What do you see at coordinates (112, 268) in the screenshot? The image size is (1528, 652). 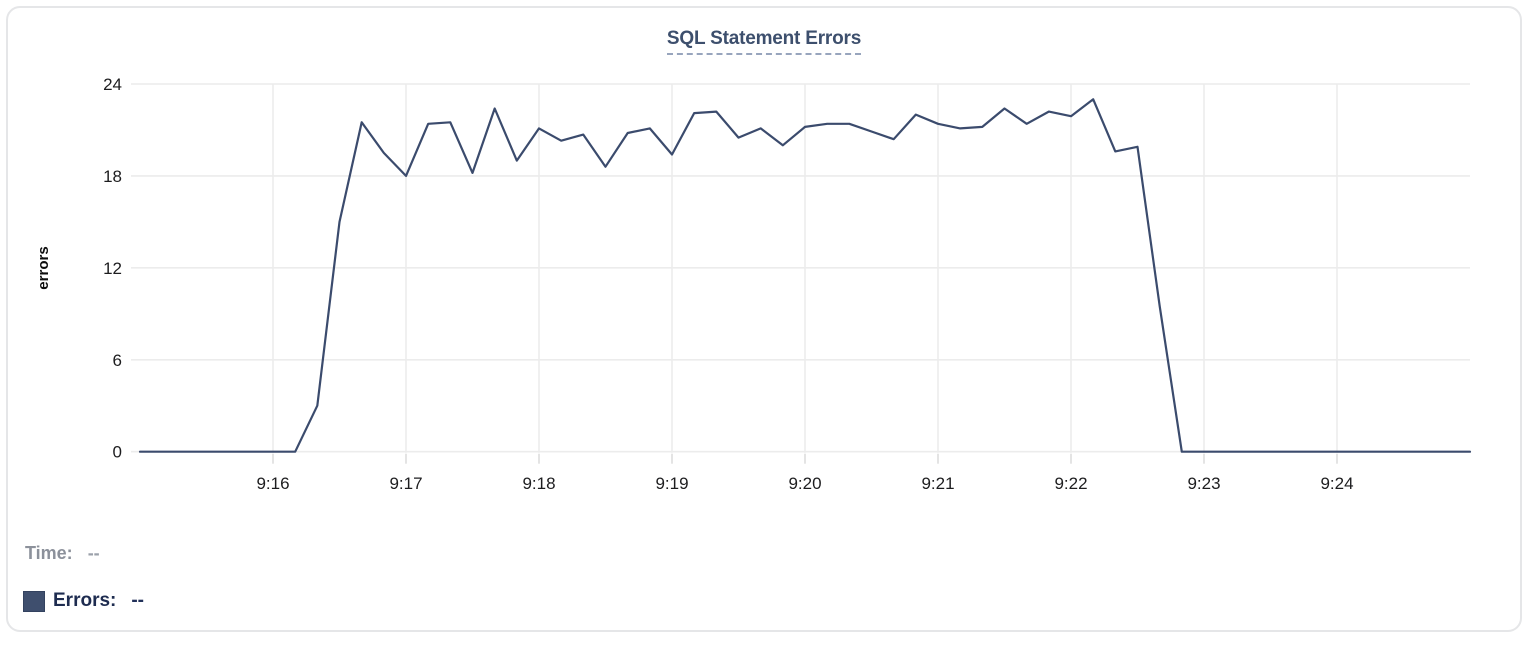 I see `y-tick-label: 12` at bounding box center [112, 268].